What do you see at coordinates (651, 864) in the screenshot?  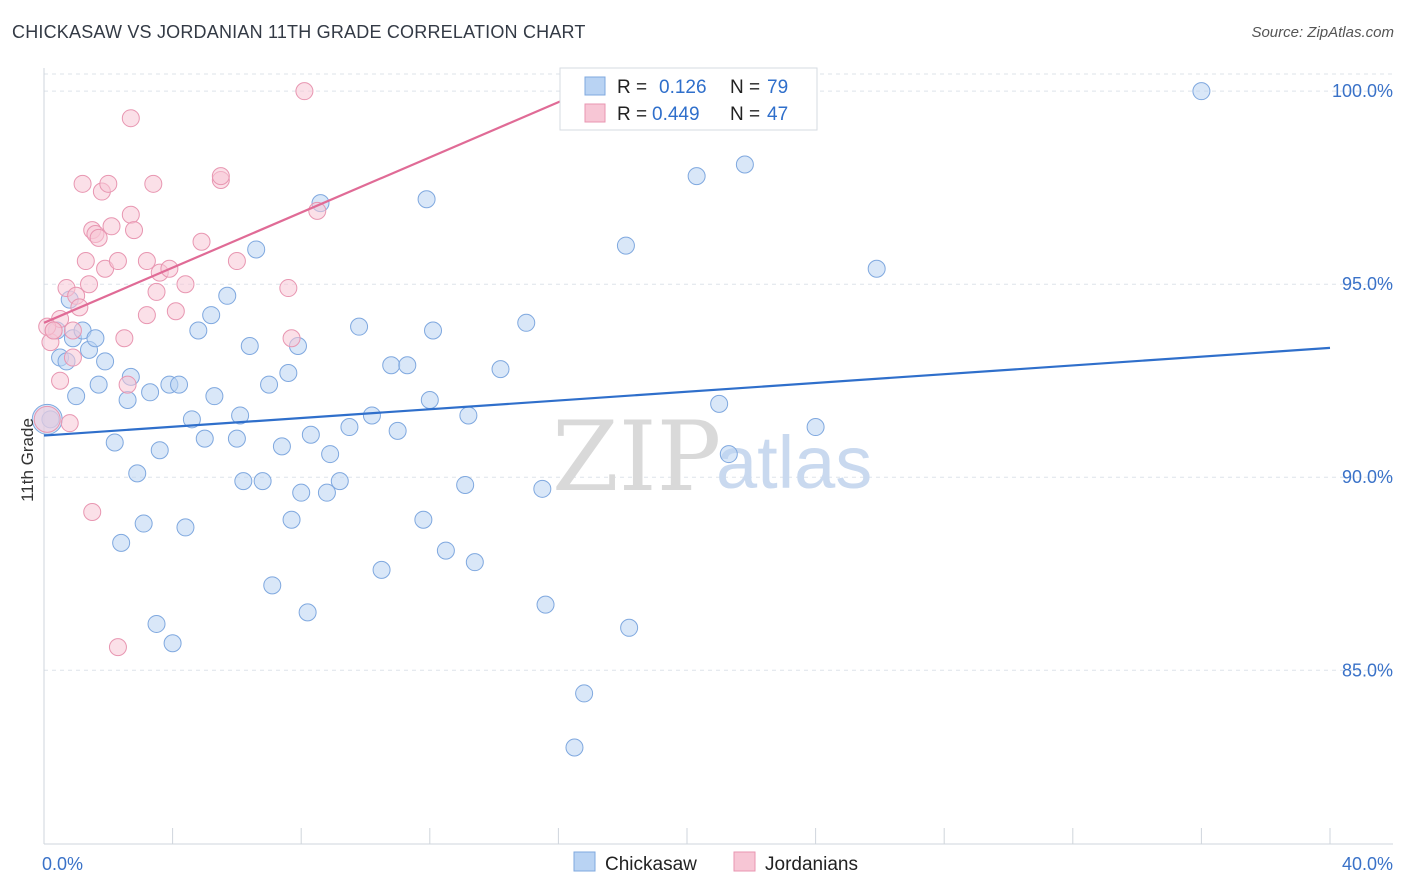 I see `bottom-legend-label-chickasaw: Chickasaw` at bounding box center [651, 864].